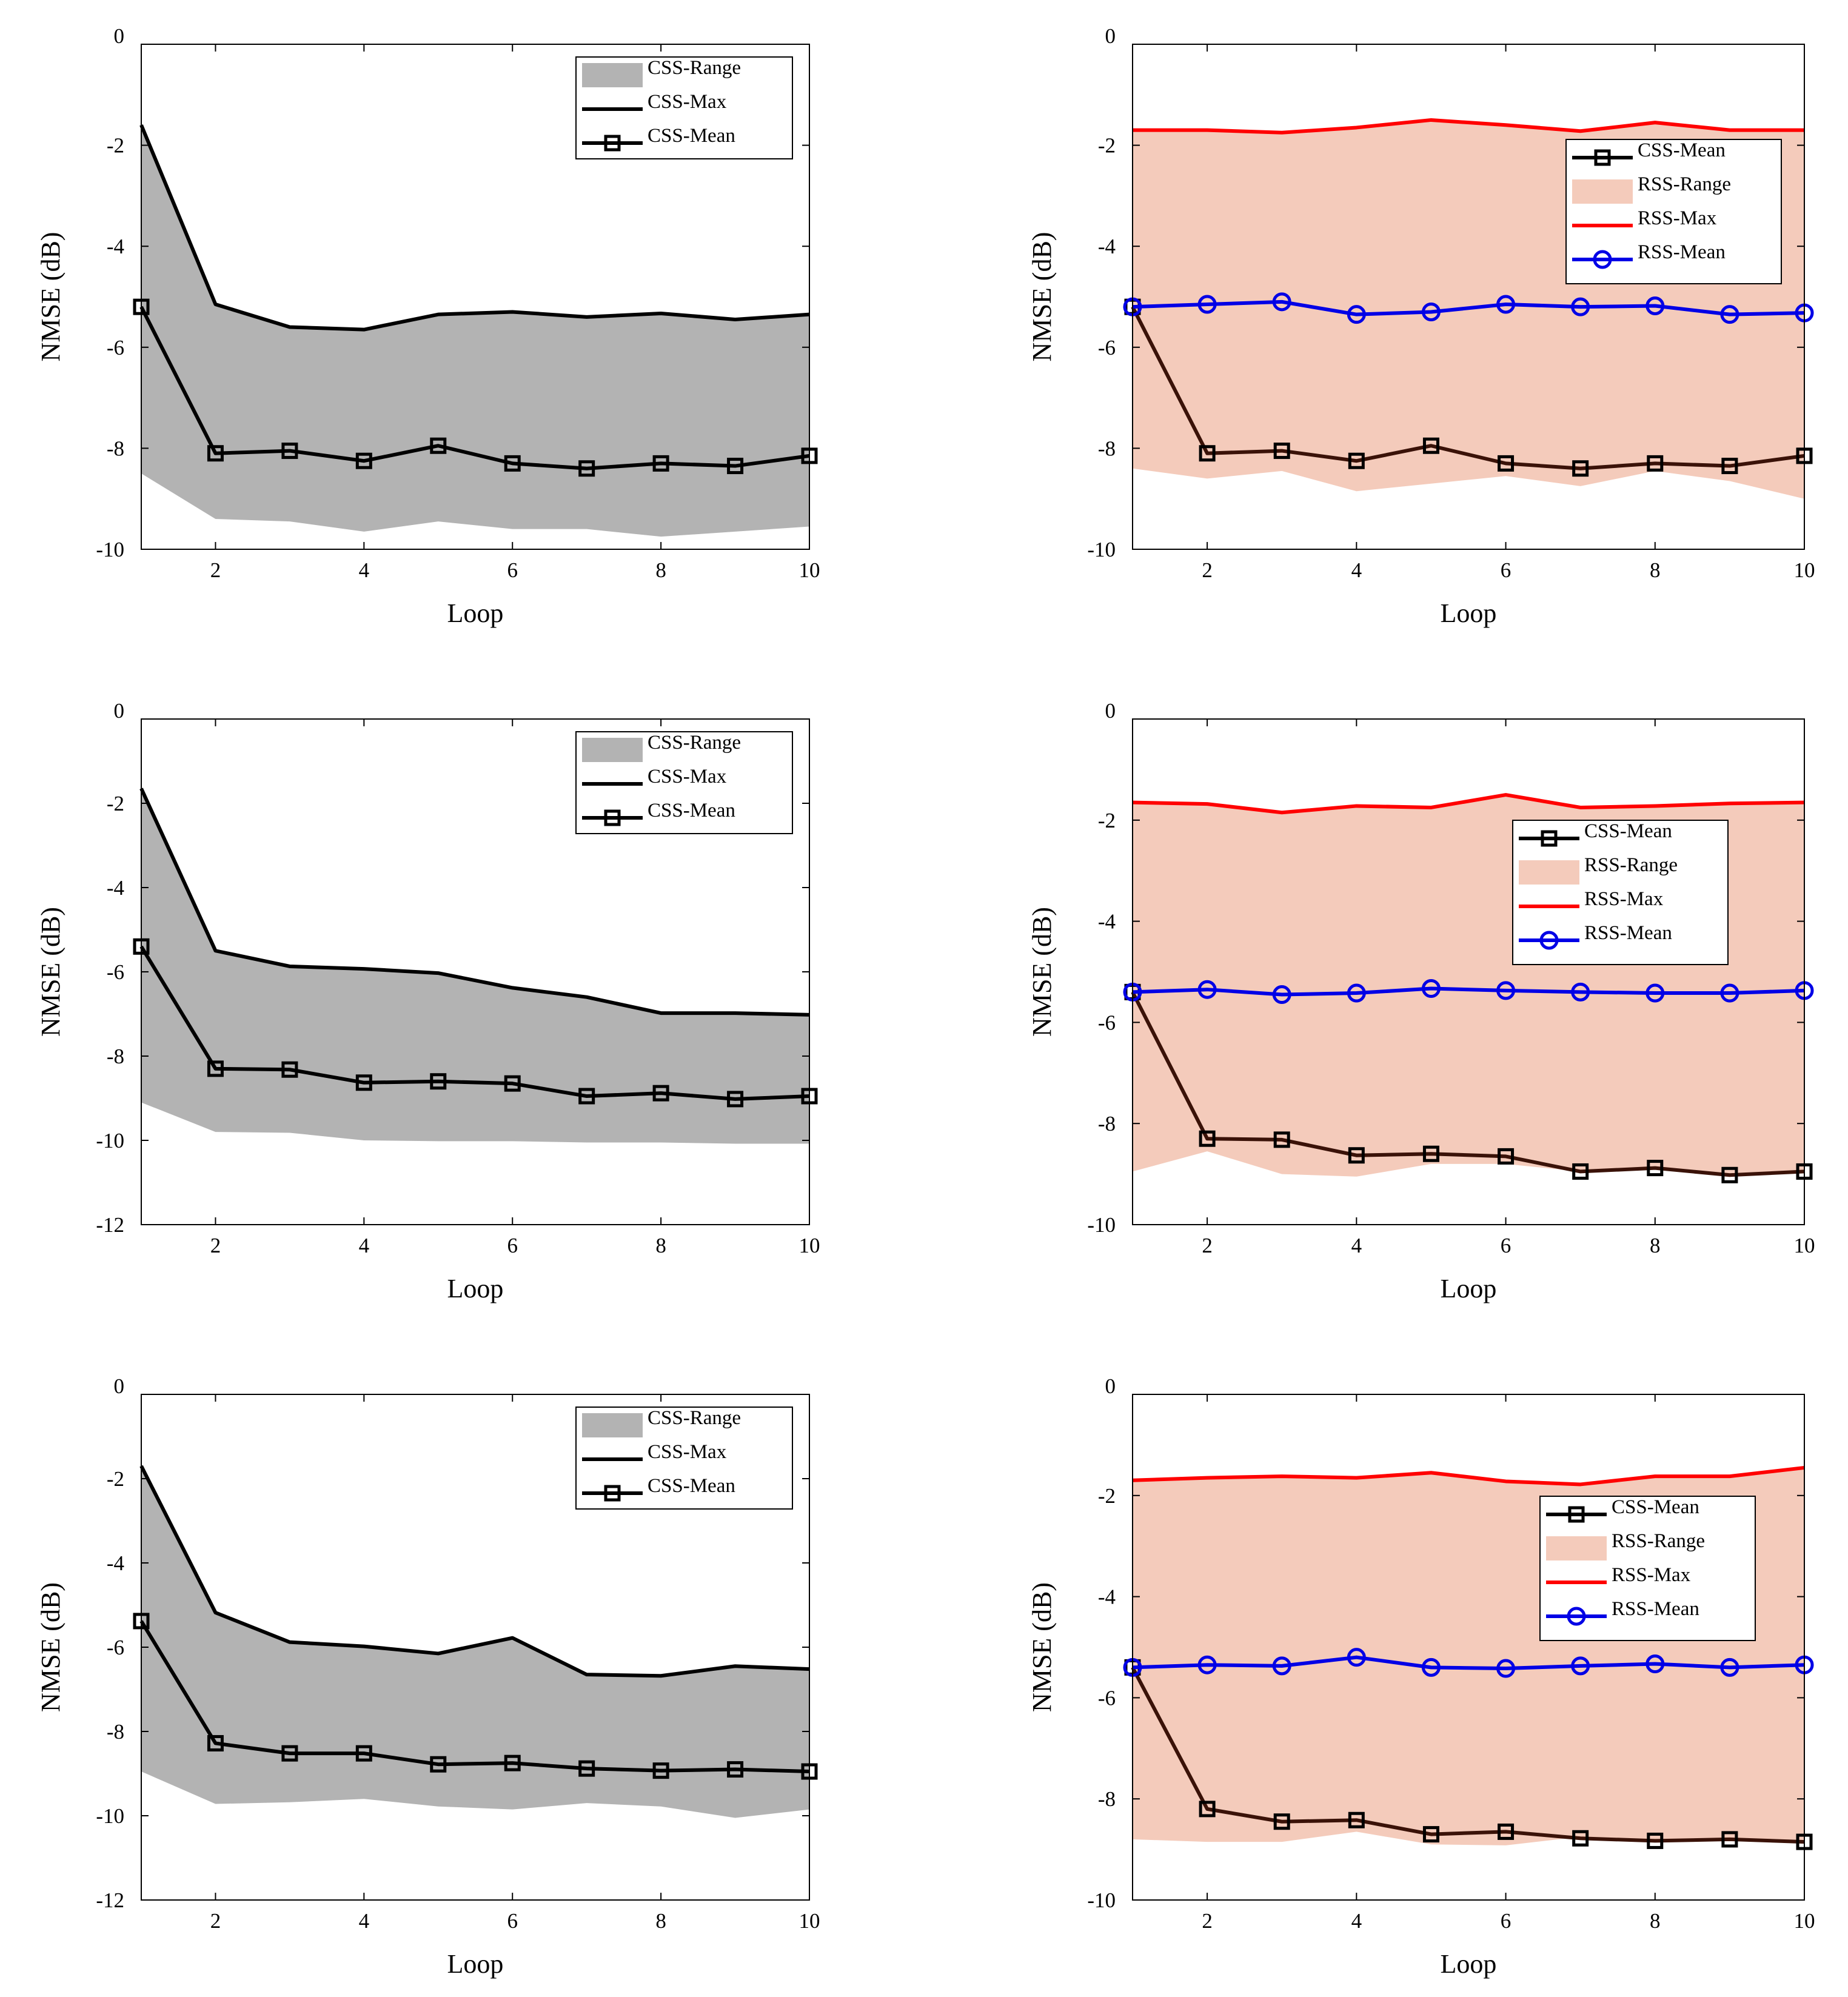  What do you see at coordinates (512, 570) in the screenshot?
I see `x-tick-label: 6` at bounding box center [512, 570].